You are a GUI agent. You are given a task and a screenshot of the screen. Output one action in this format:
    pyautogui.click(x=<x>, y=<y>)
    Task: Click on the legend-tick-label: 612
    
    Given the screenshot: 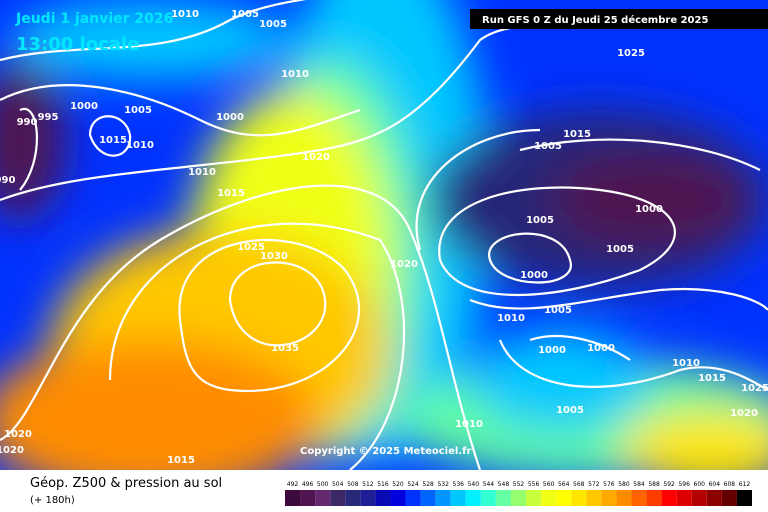 What is the action you would take?
    pyautogui.click(x=745, y=484)
    